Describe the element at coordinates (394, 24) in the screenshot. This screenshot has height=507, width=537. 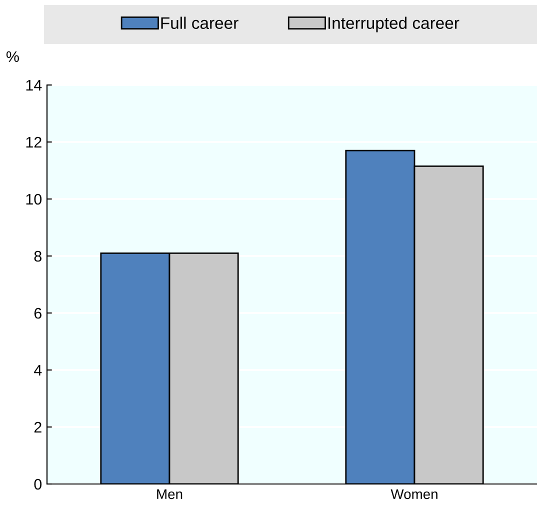
I see `legend-label: Interrupted career` at that location.